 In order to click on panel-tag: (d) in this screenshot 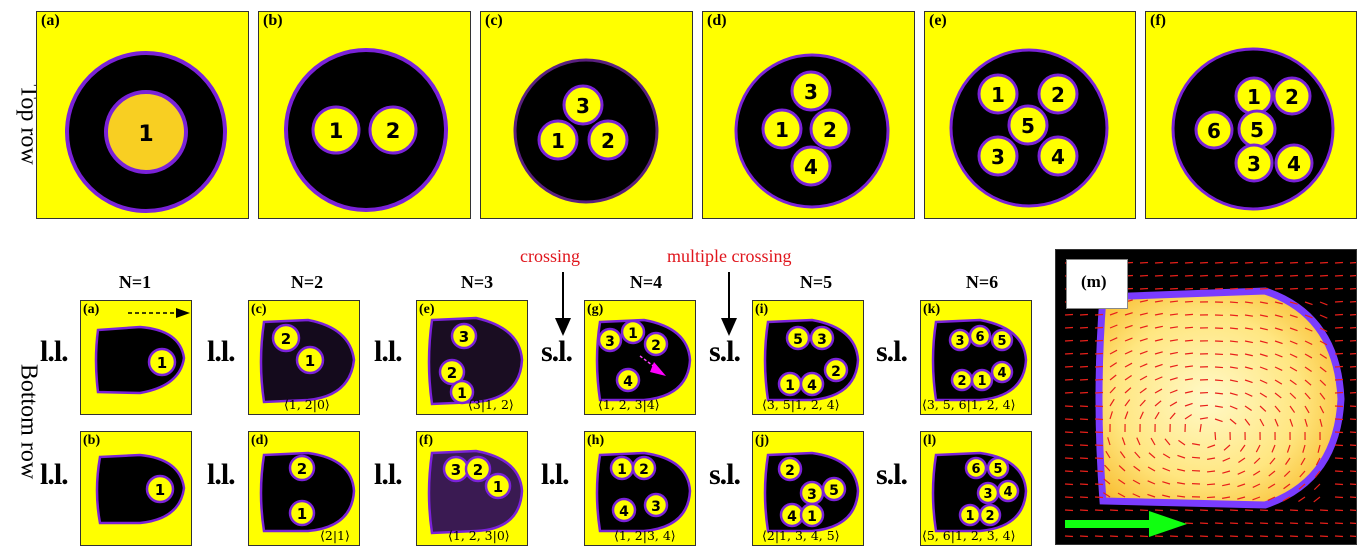, I will do `click(717, 20)`.